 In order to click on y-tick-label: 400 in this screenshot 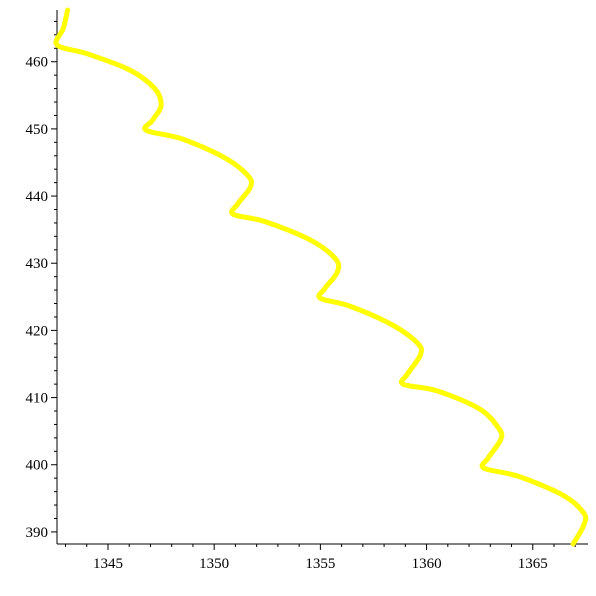, I will do `click(37, 466)`.